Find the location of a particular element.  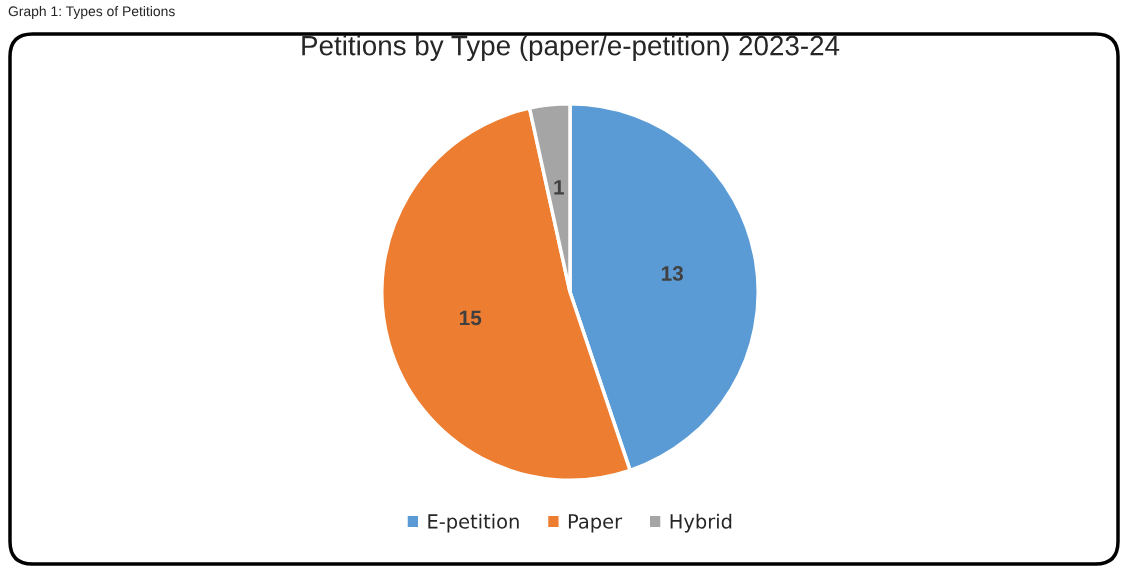

chart-title: Petitions by Type (paper/e-petition) 2023-24 is located at coordinates (571, 48).